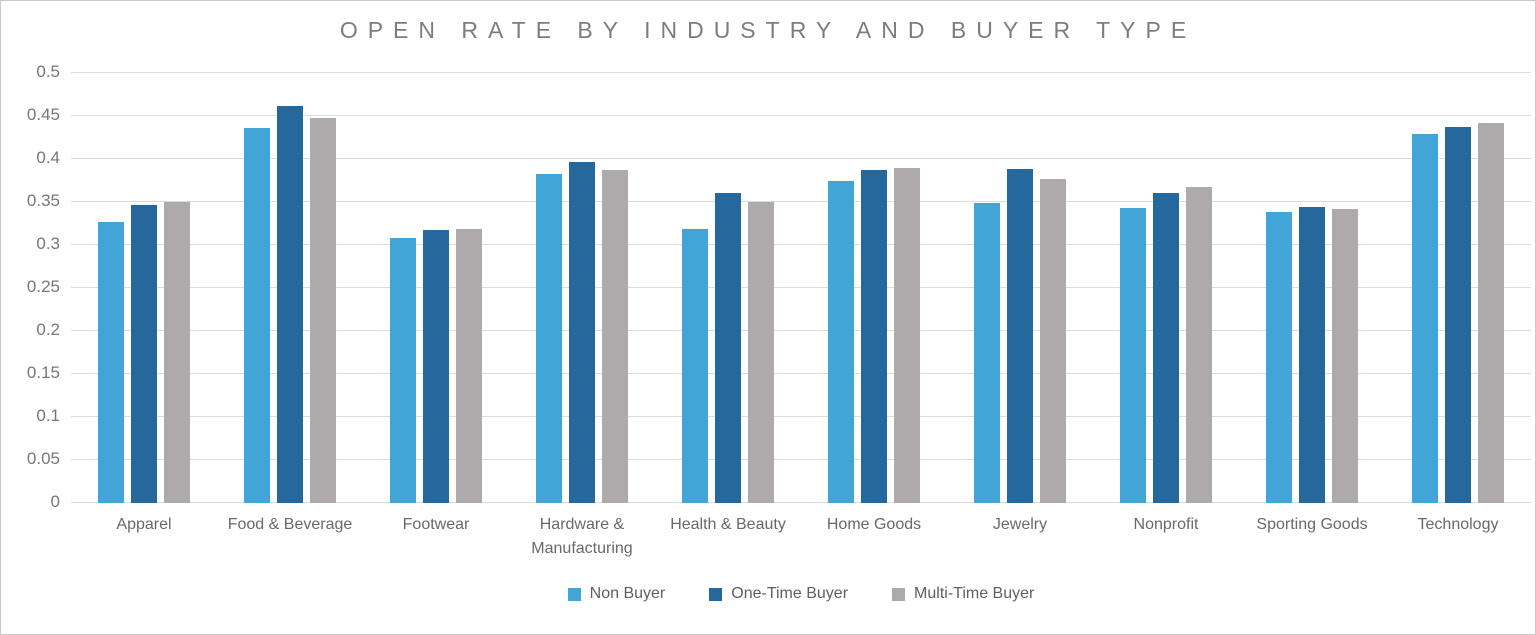 The height and width of the screenshot is (635, 1536). What do you see at coordinates (48, 157) in the screenshot?
I see `y-tick-label: 0.4` at bounding box center [48, 157].